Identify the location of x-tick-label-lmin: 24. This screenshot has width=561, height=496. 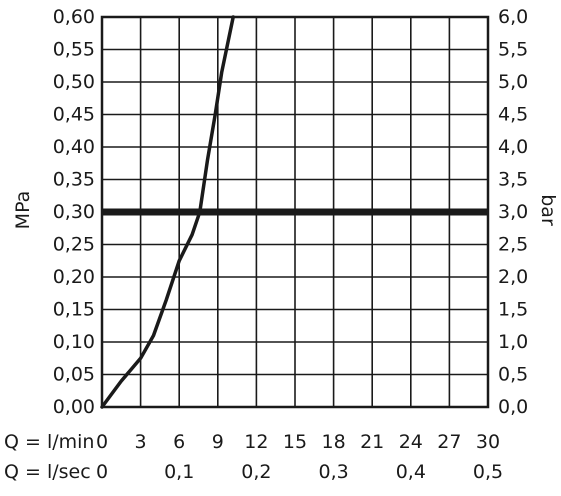
(411, 442).